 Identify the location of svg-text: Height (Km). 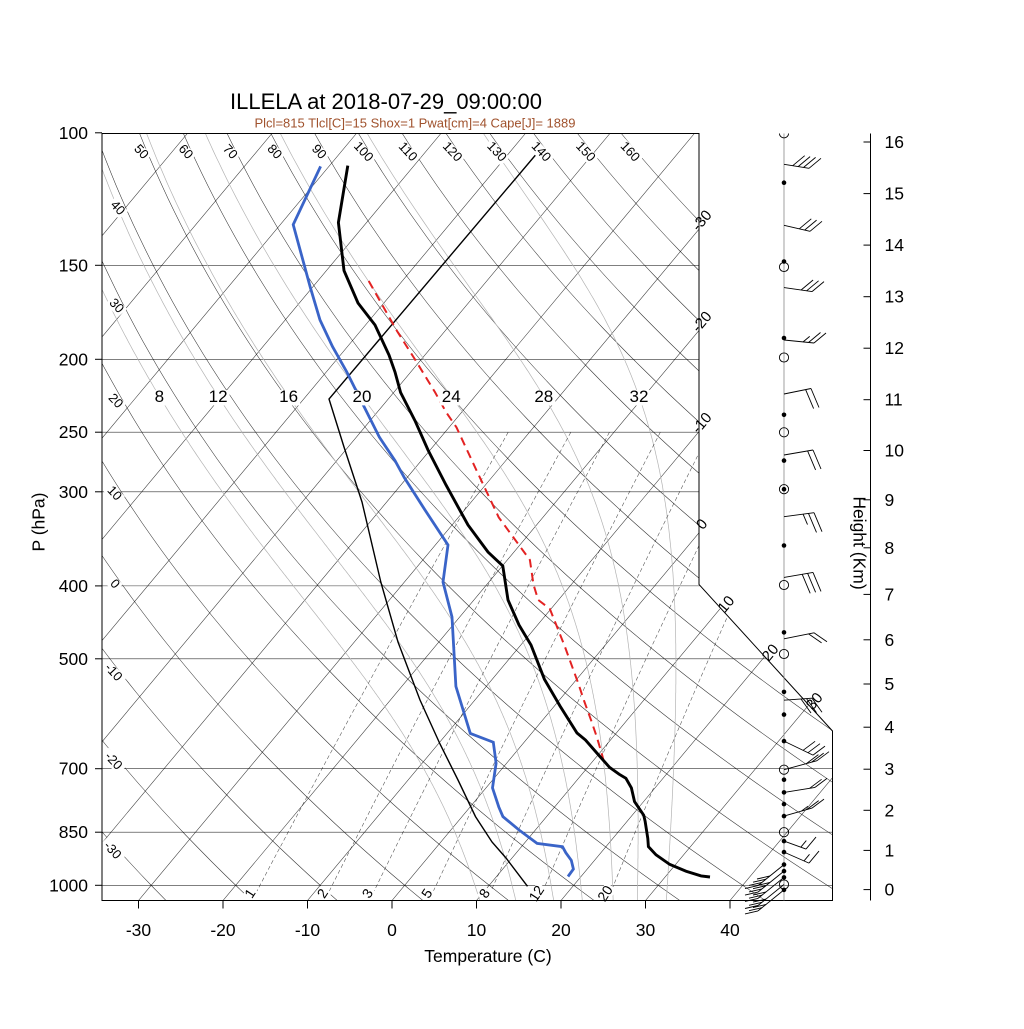
(860, 542).